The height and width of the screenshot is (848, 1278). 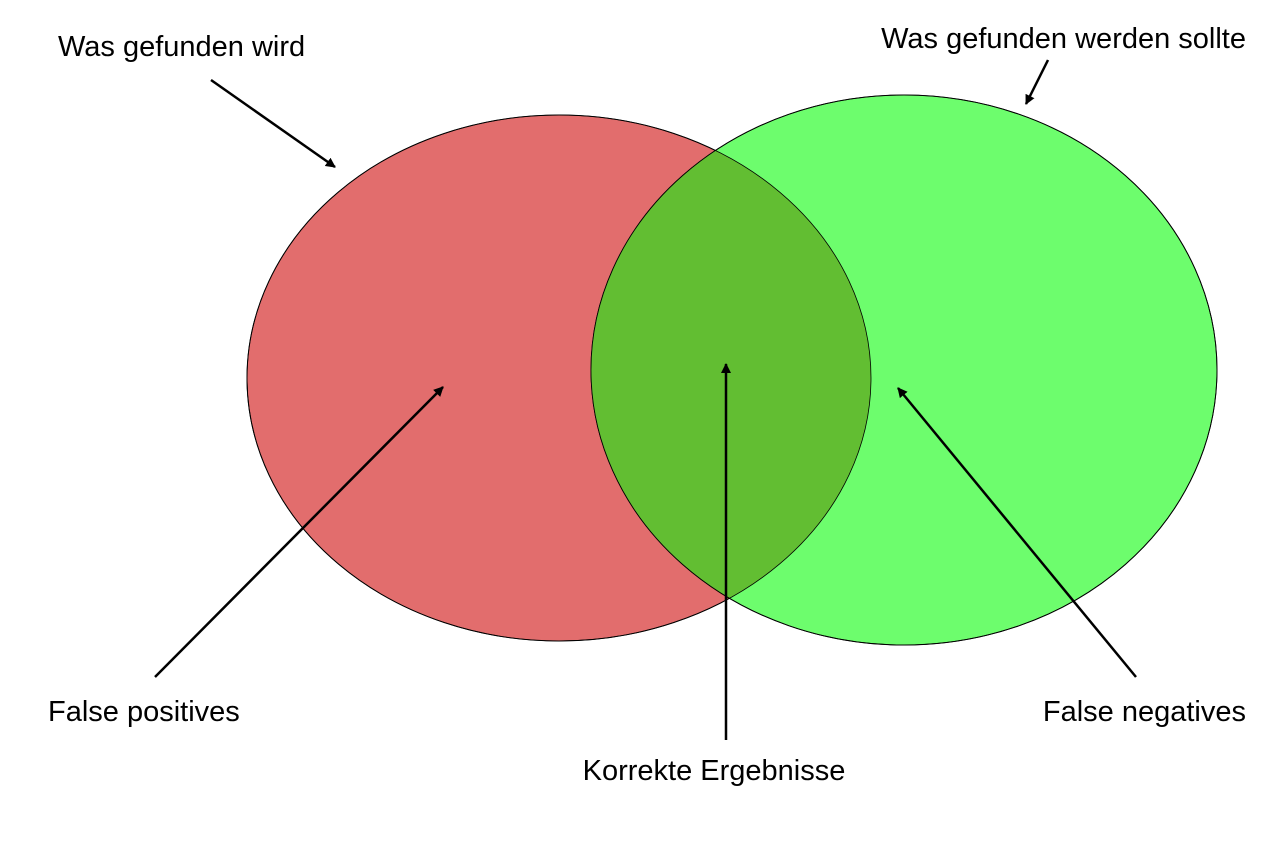 What do you see at coordinates (714, 771) in the screenshot?
I see `label-correct-results: Korrekte Ergebnisse` at bounding box center [714, 771].